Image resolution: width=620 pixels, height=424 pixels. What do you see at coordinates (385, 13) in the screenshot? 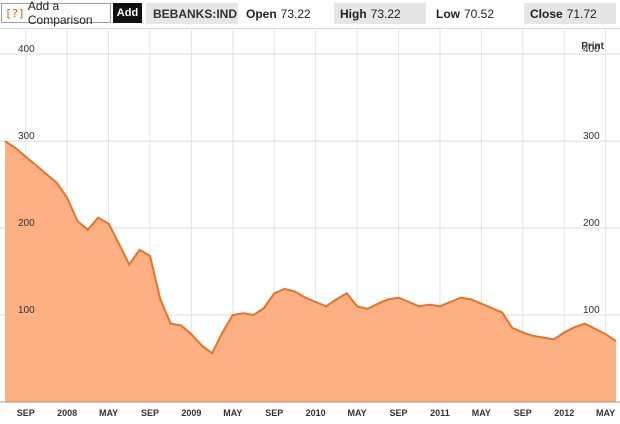
I see `high-value: 73.22` at bounding box center [385, 13].